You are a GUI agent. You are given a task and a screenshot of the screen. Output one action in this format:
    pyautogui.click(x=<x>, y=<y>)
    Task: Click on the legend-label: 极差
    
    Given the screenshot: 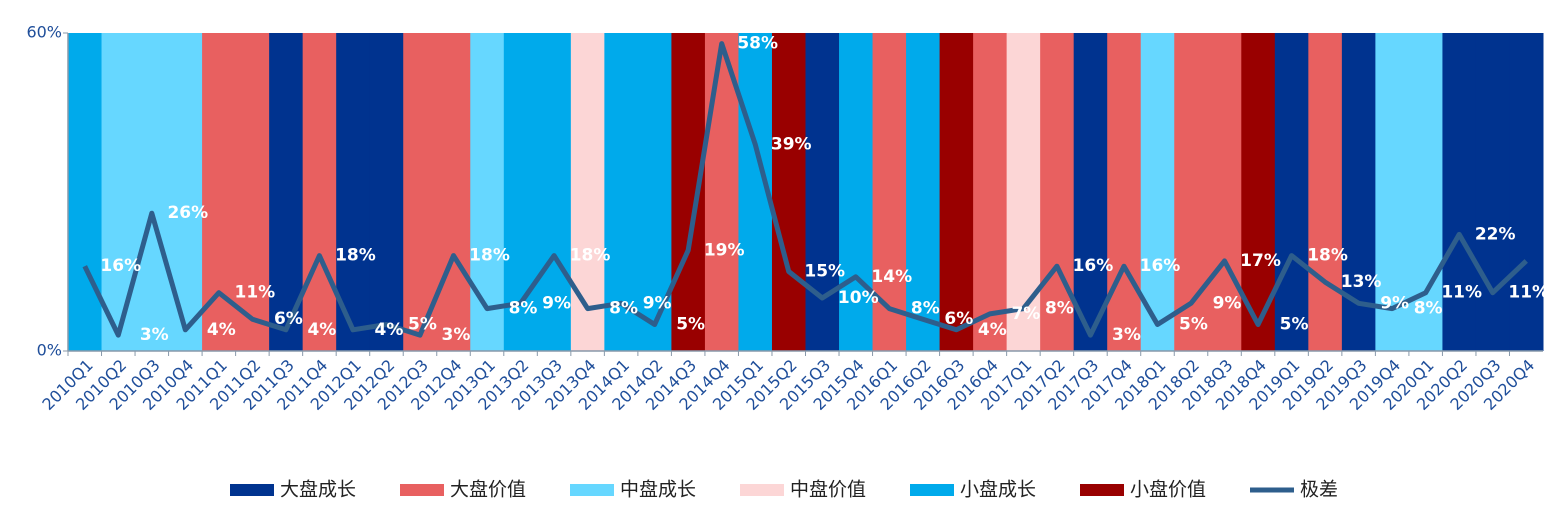 What is the action you would take?
    pyautogui.click(x=1319, y=490)
    